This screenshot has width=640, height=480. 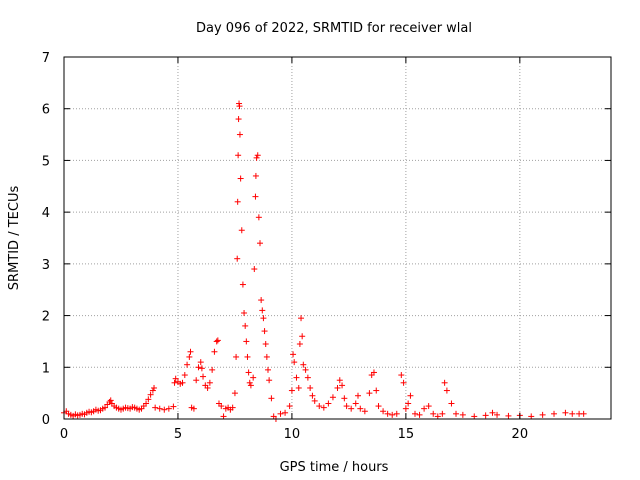 I want to click on y-tick-label: 7, so click(x=46, y=58).